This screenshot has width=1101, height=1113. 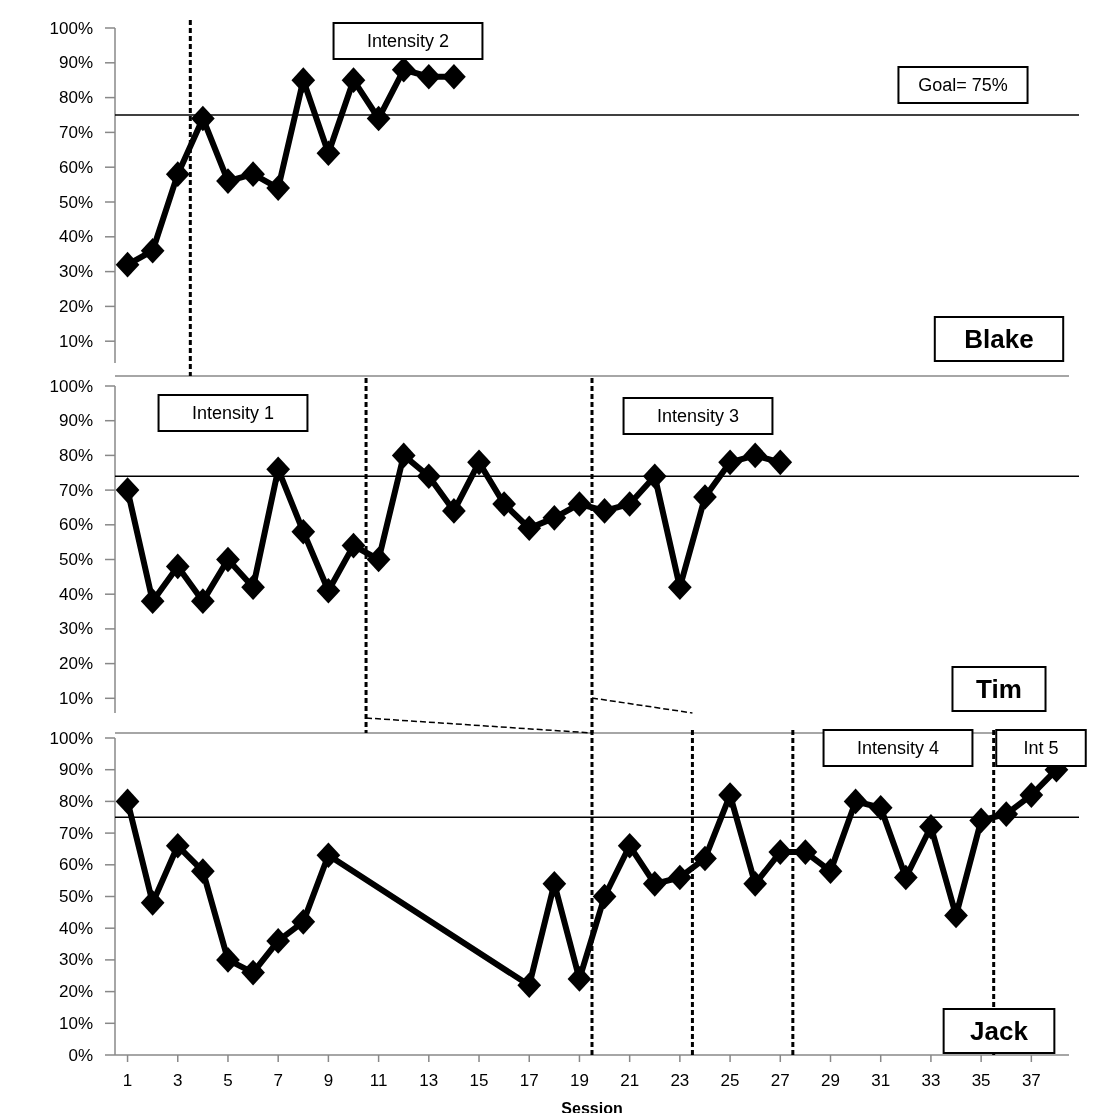 What do you see at coordinates (830, 1080) in the screenshot?
I see `x-tick-label: 29` at bounding box center [830, 1080].